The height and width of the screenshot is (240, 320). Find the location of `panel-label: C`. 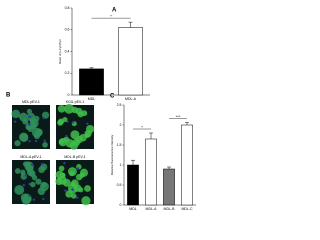

panel-label: C is located at coordinates (112, 97).